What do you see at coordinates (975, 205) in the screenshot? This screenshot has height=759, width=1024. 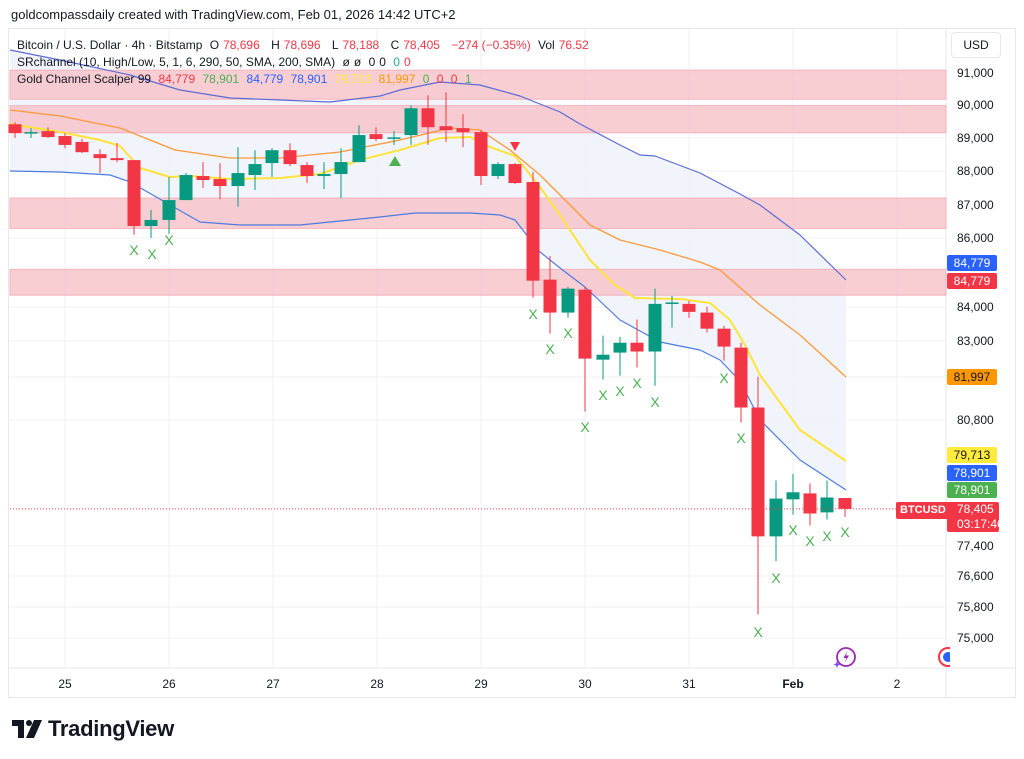 I see `price-tick: 87,000` at bounding box center [975, 205].